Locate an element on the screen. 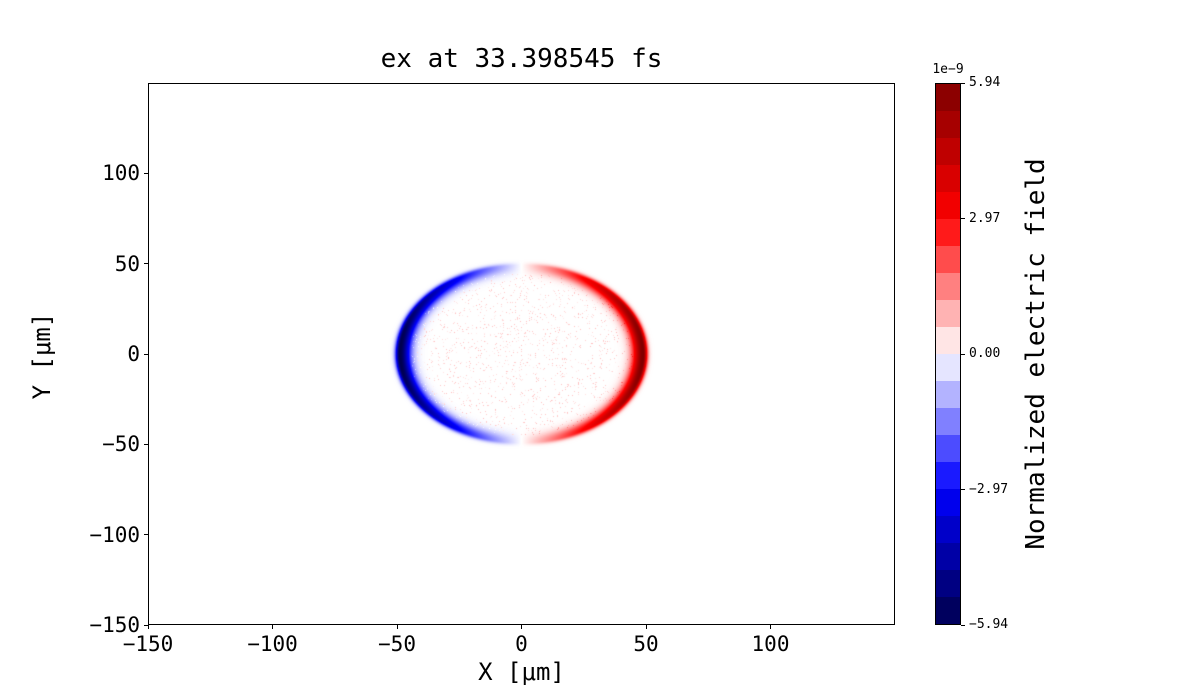  x-tick-label: 0 is located at coordinates (521, 644).